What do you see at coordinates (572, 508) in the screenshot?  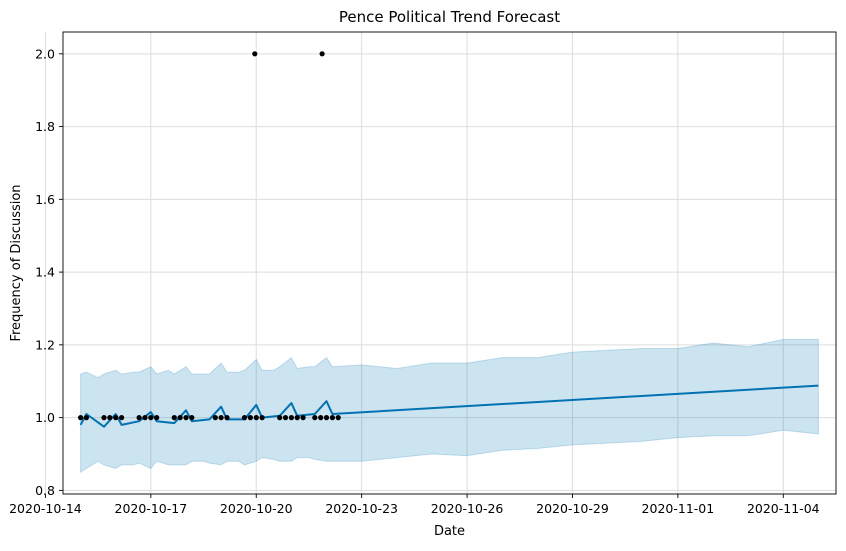 I see `x-tick-label: 2020-10-29` at bounding box center [572, 508].